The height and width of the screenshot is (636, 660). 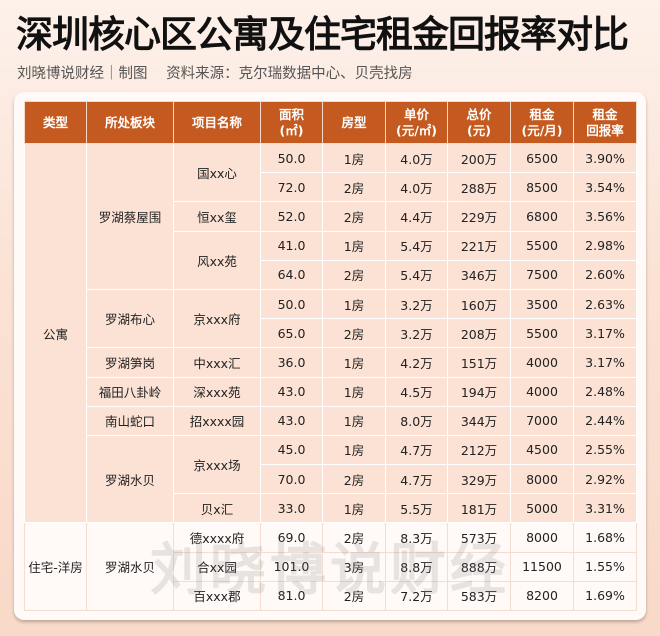 I want to click on size-cell: 33.0, so click(x=291, y=508).